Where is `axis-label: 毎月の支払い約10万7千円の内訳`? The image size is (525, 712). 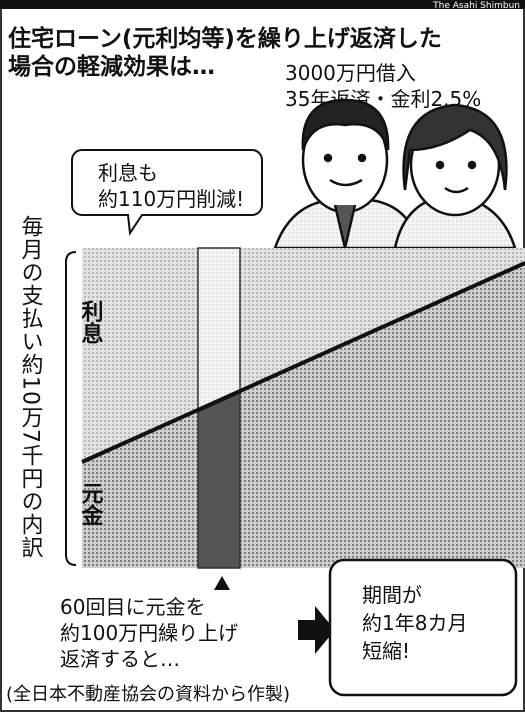 axis-label: 毎月の支払い約10万7千円の内訳 is located at coordinates (31, 387).